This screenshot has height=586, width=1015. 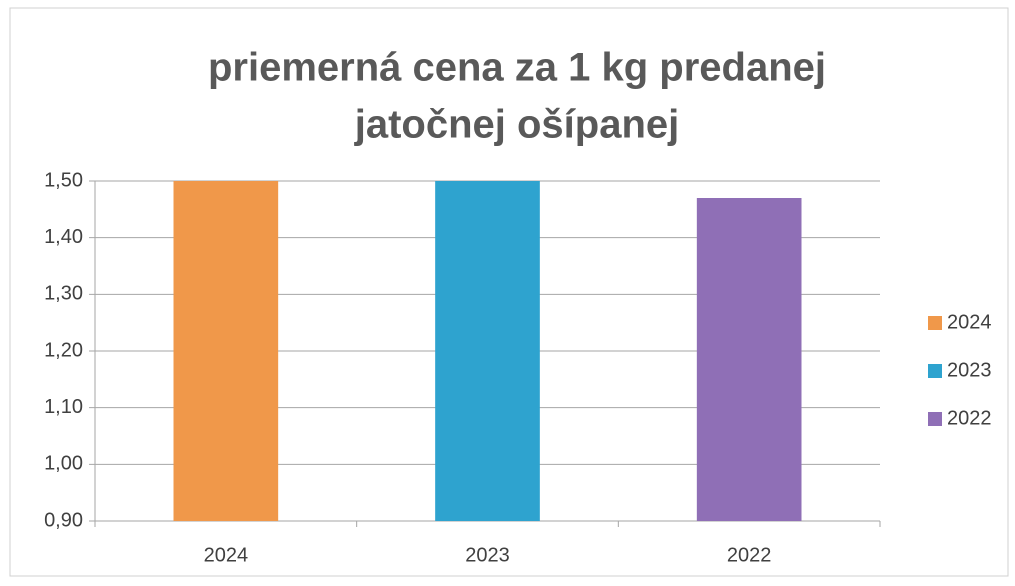 I want to click on chart-title: priemerná cena za 1 kg predanej, so click(x=517, y=68).